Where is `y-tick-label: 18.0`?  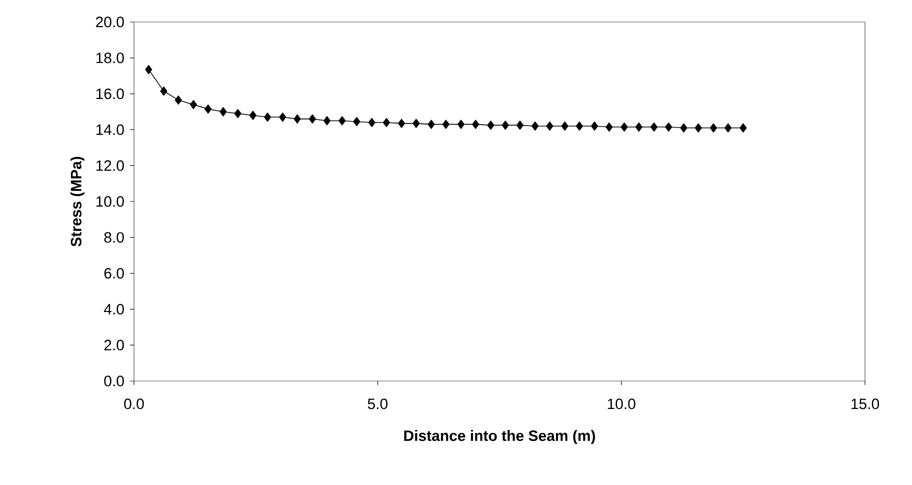 y-tick-label: 18.0 is located at coordinates (110, 58).